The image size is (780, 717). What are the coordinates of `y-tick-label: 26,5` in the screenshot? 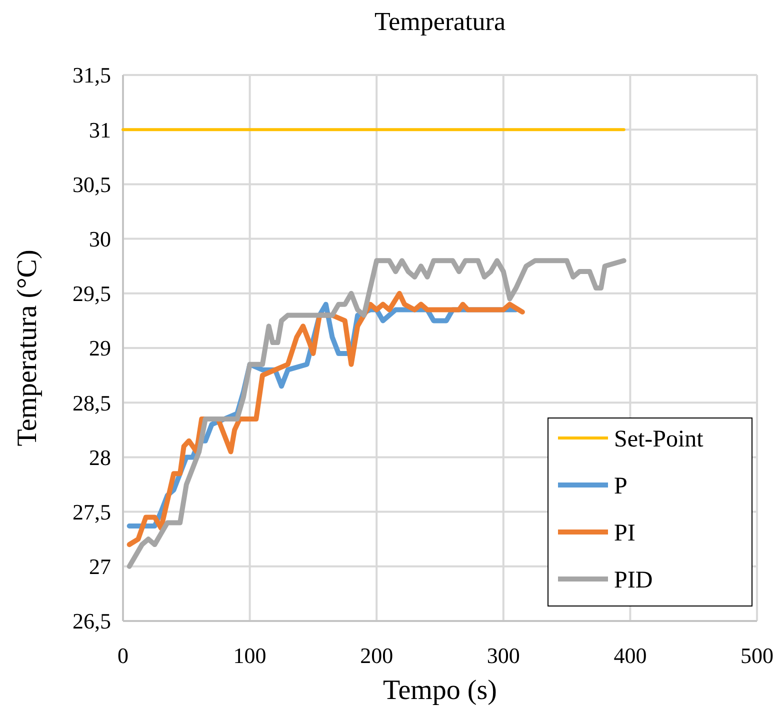 It's located at (91, 621).